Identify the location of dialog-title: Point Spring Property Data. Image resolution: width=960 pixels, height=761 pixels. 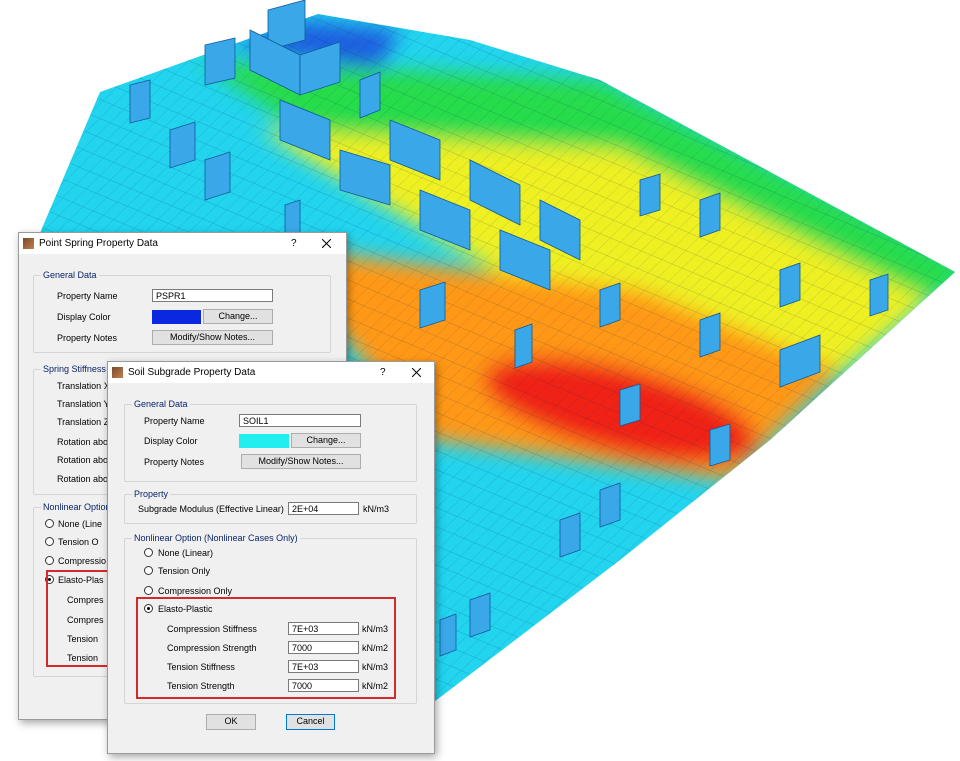
(98, 243).